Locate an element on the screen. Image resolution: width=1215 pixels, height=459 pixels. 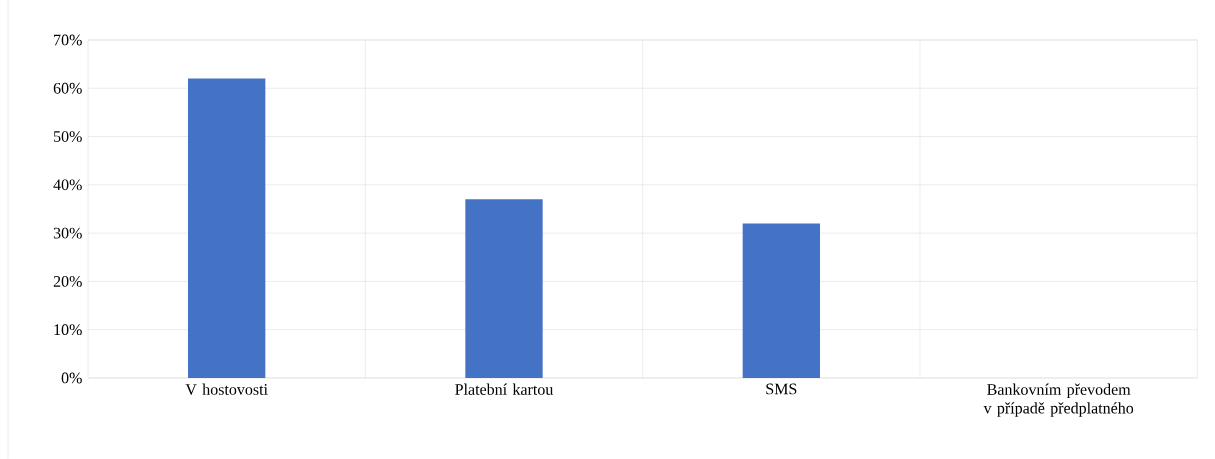
y-tick-label: 40% is located at coordinates (67, 185).